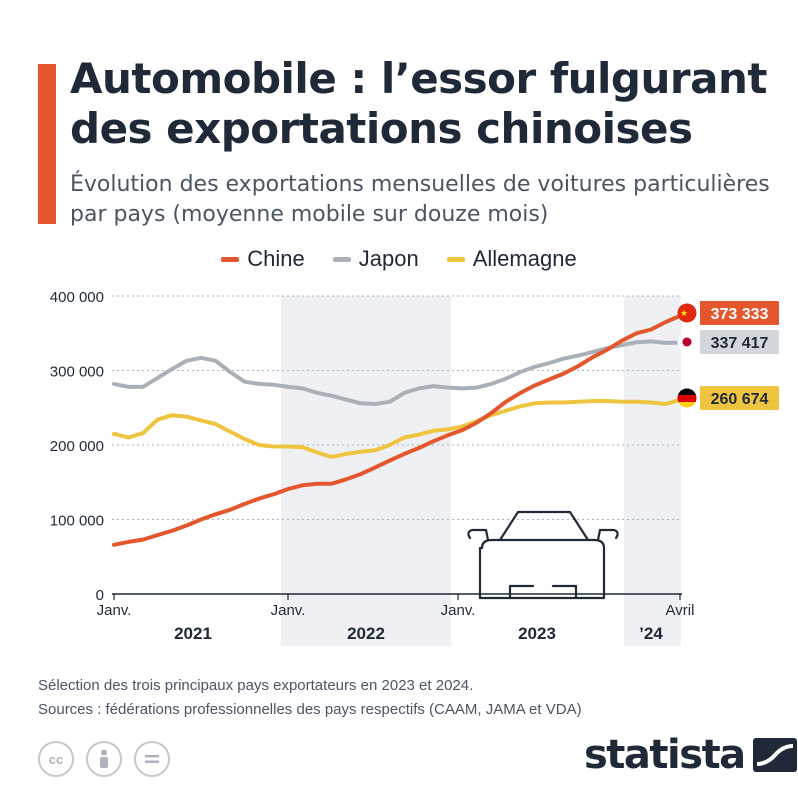  What do you see at coordinates (651, 633) in the screenshot?
I see `year-label: ’24` at bounding box center [651, 633].